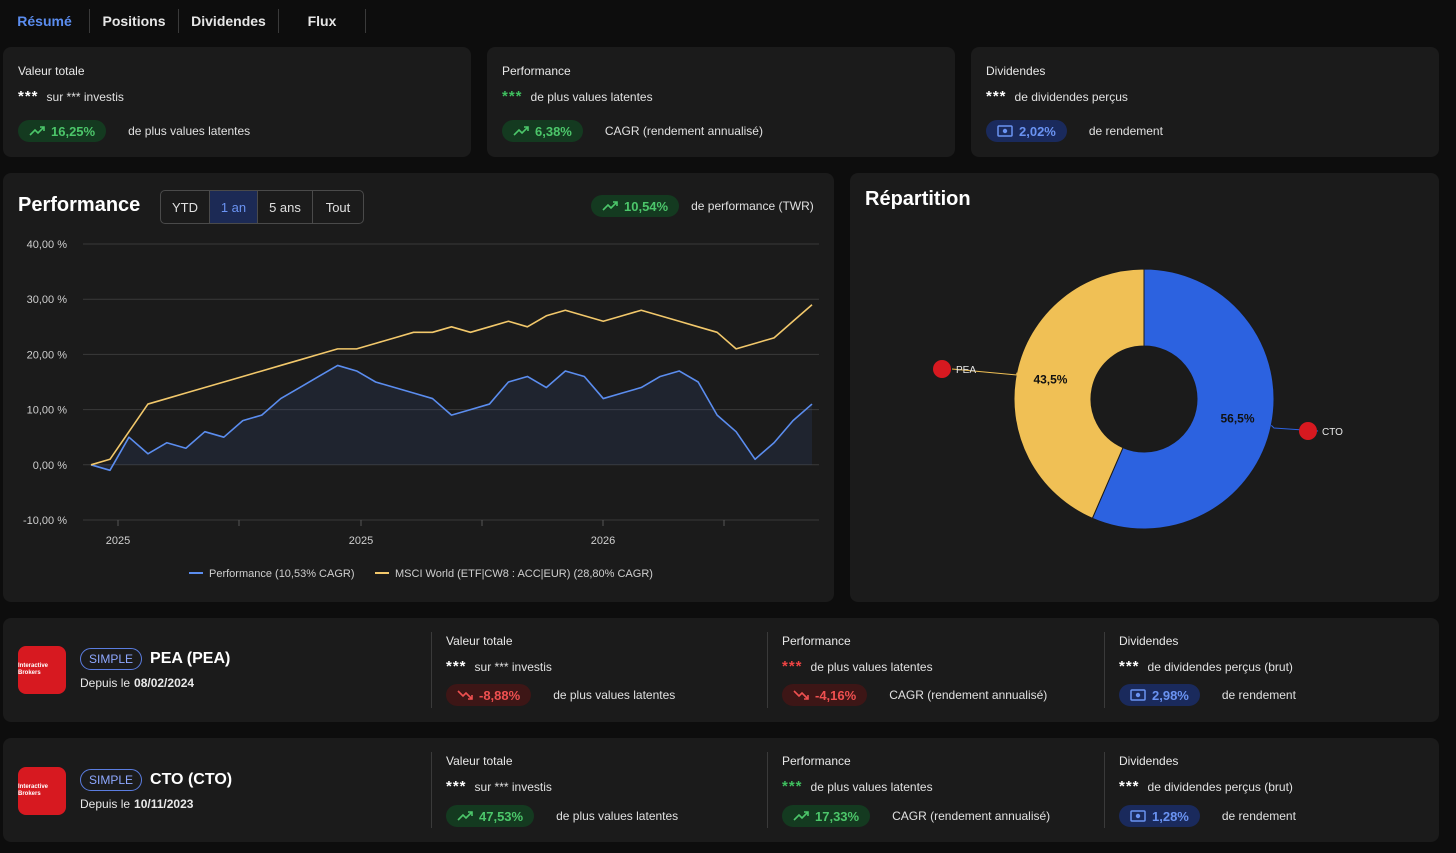 This screenshot has height=853, width=1456. What do you see at coordinates (134, 21) in the screenshot?
I see `tab-positions: Positions` at bounding box center [134, 21].